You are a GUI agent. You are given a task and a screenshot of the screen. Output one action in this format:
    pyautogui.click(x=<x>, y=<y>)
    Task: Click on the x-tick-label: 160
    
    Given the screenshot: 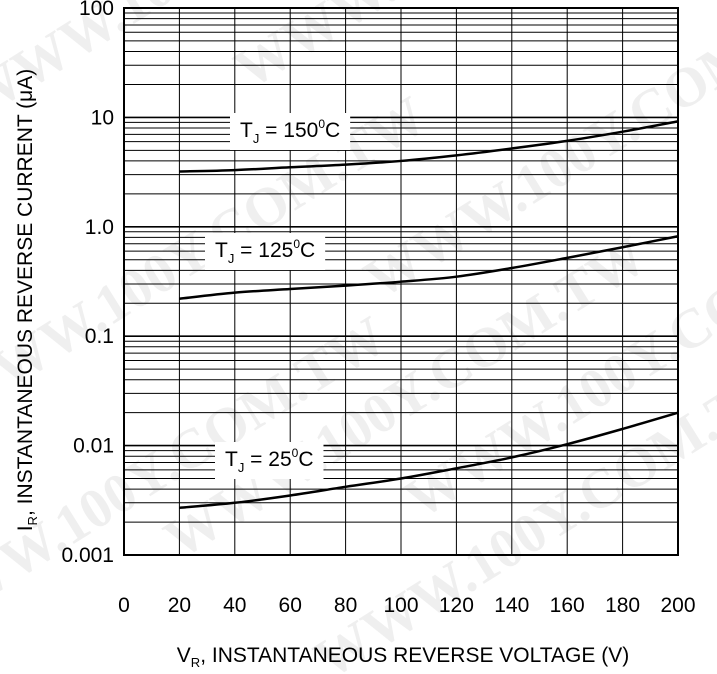 What is the action you would take?
    pyautogui.click(x=567, y=605)
    